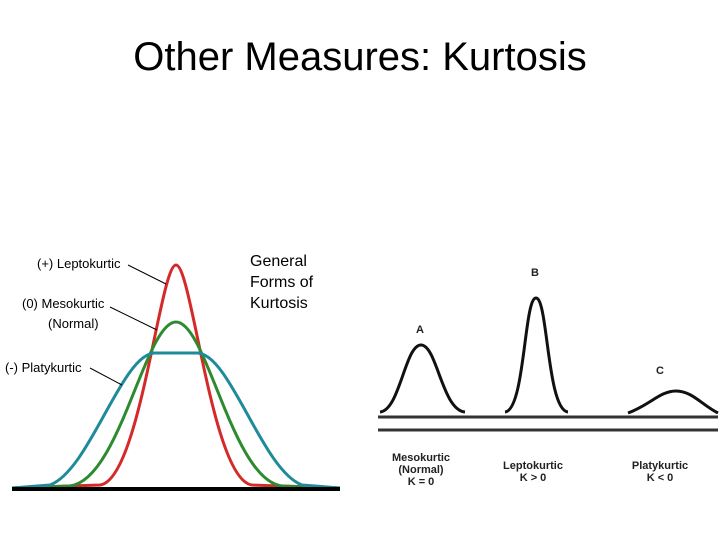  I want to click on label: (-) Platykurtic, so click(43, 367).